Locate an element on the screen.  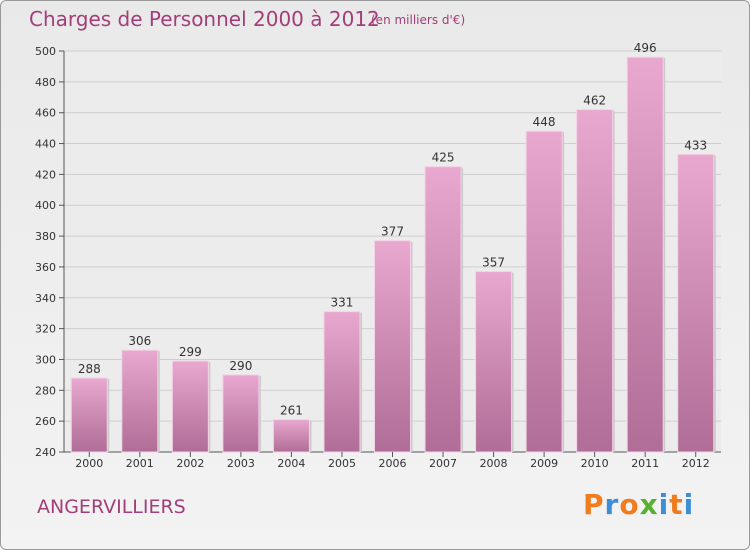
data-label: 331 is located at coordinates (342, 303).